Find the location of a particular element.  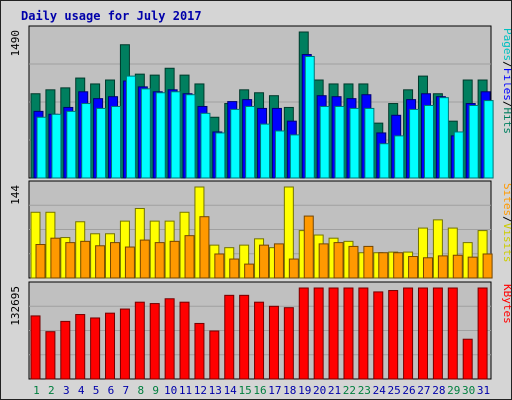

x-tick-label-day-10: 10 is located at coordinates (170, 390).